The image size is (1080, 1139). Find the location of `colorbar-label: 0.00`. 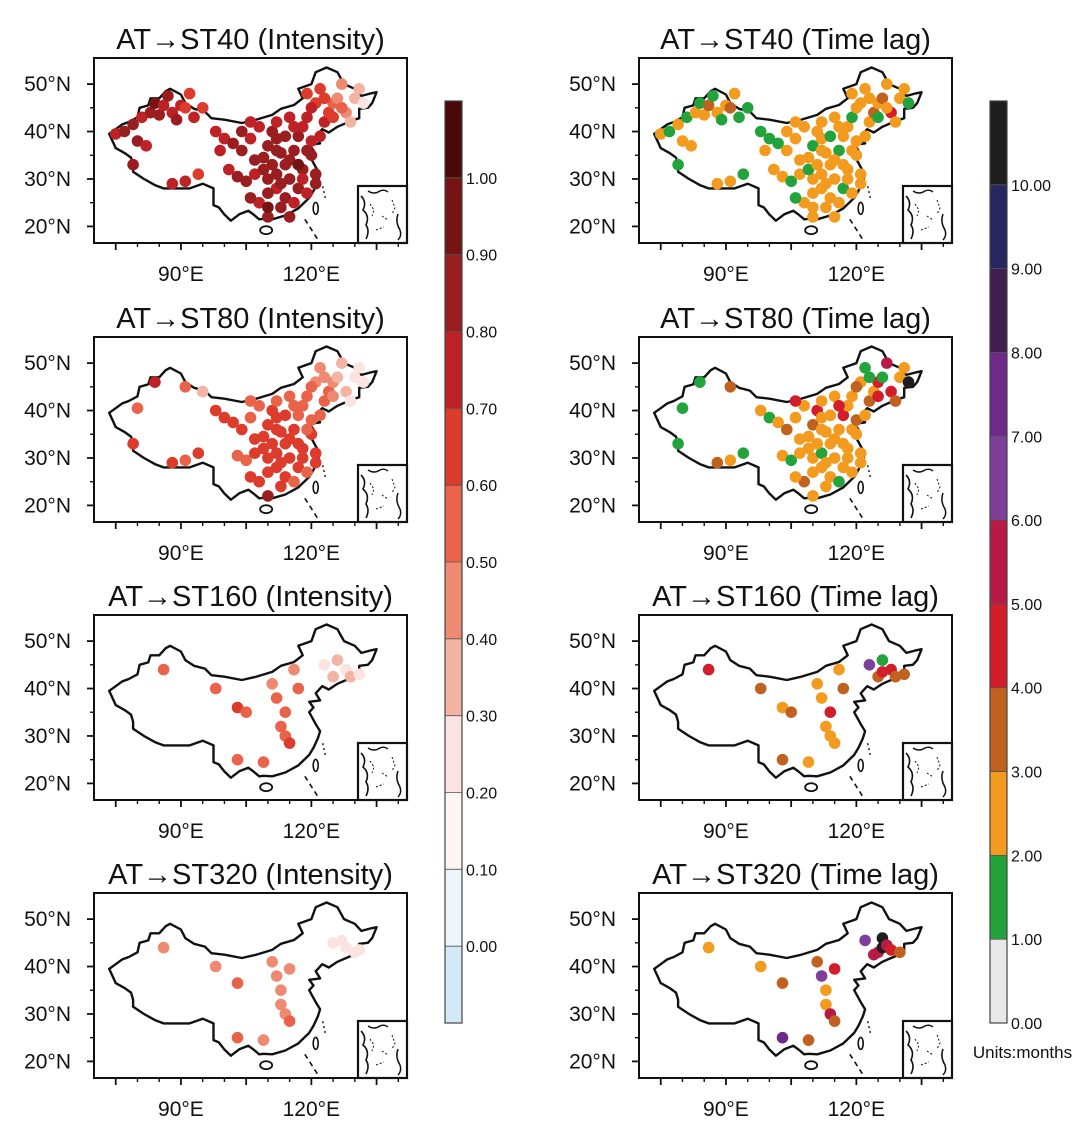

colorbar-label: 0.00 is located at coordinates (1026, 1024).